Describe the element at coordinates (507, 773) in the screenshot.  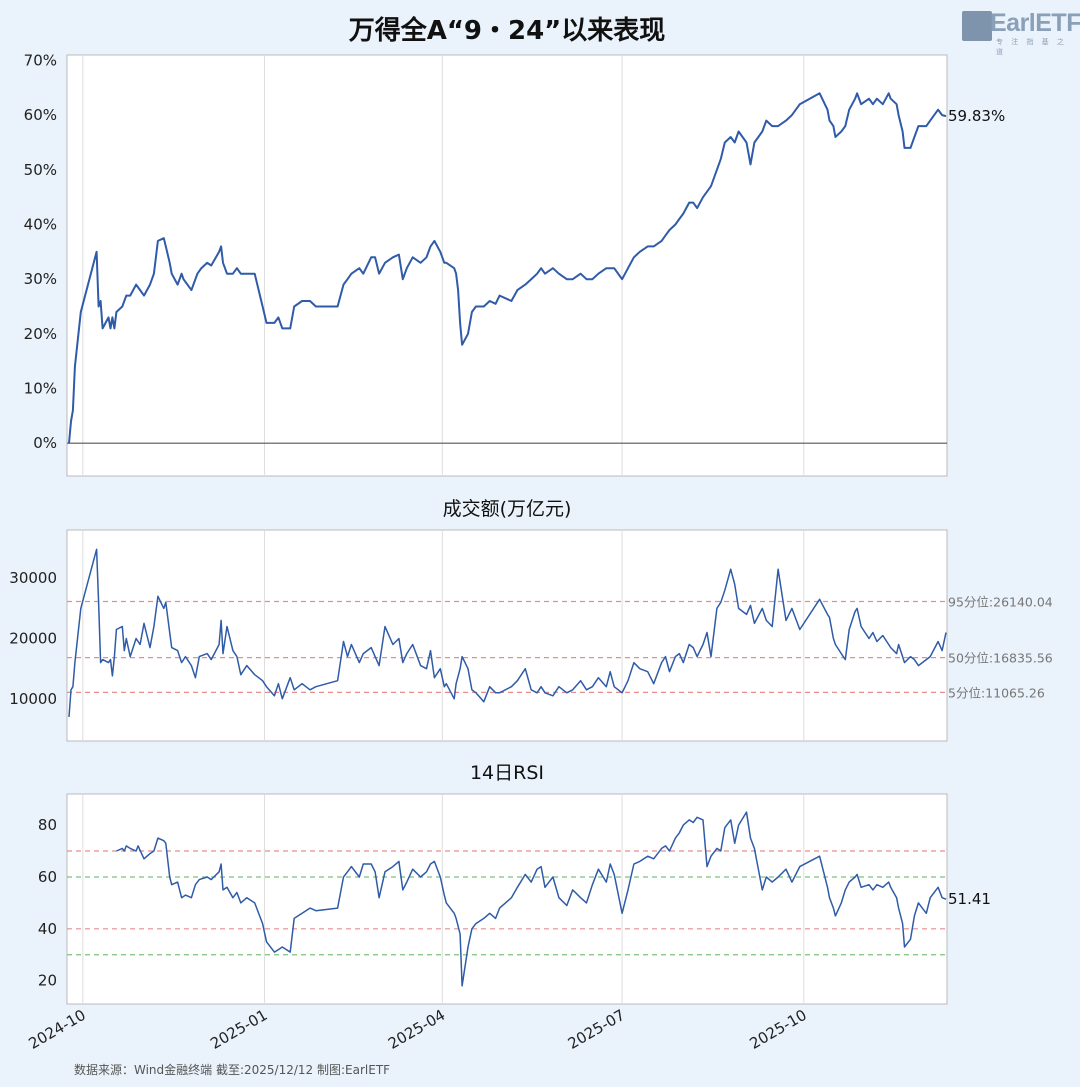
I see `rsi-chart-title: 14日RSI` at that location.